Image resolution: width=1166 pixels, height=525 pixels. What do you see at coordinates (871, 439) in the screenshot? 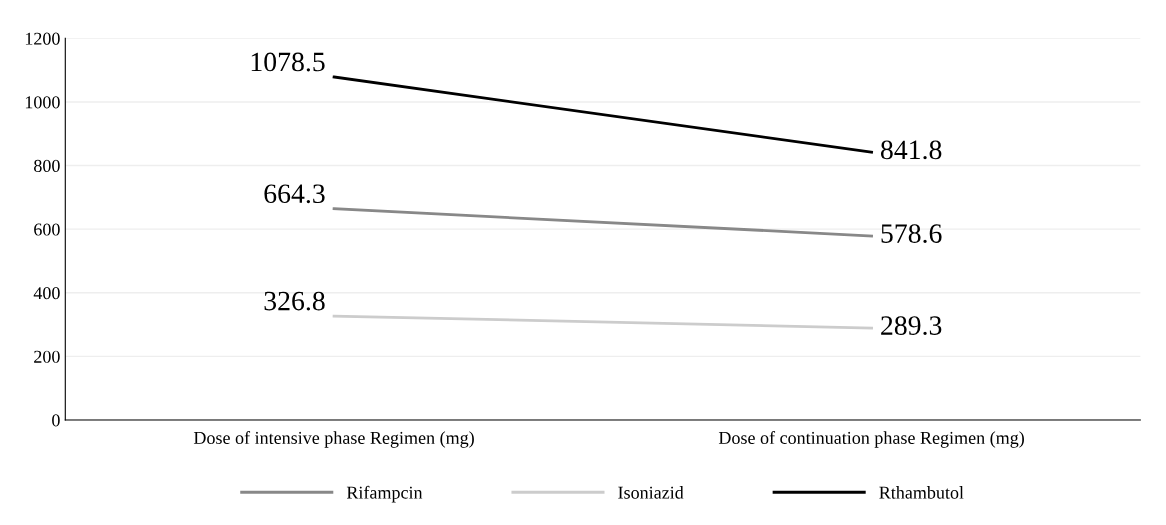
I see `x-tick-label: Dose of continuation phase Regimen (mg)` at bounding box center [871, 439].